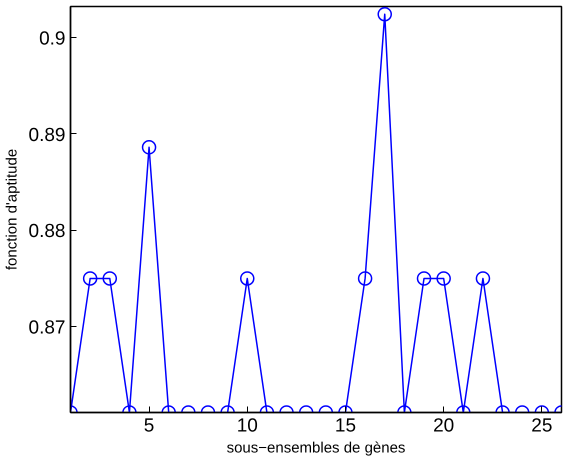  I want to click on x-tick-label: 5, so click(149, 426).